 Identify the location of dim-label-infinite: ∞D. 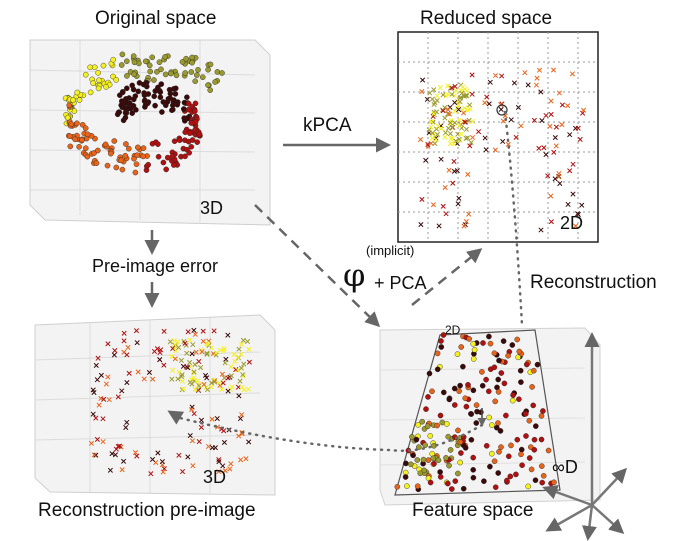
(565, 467).